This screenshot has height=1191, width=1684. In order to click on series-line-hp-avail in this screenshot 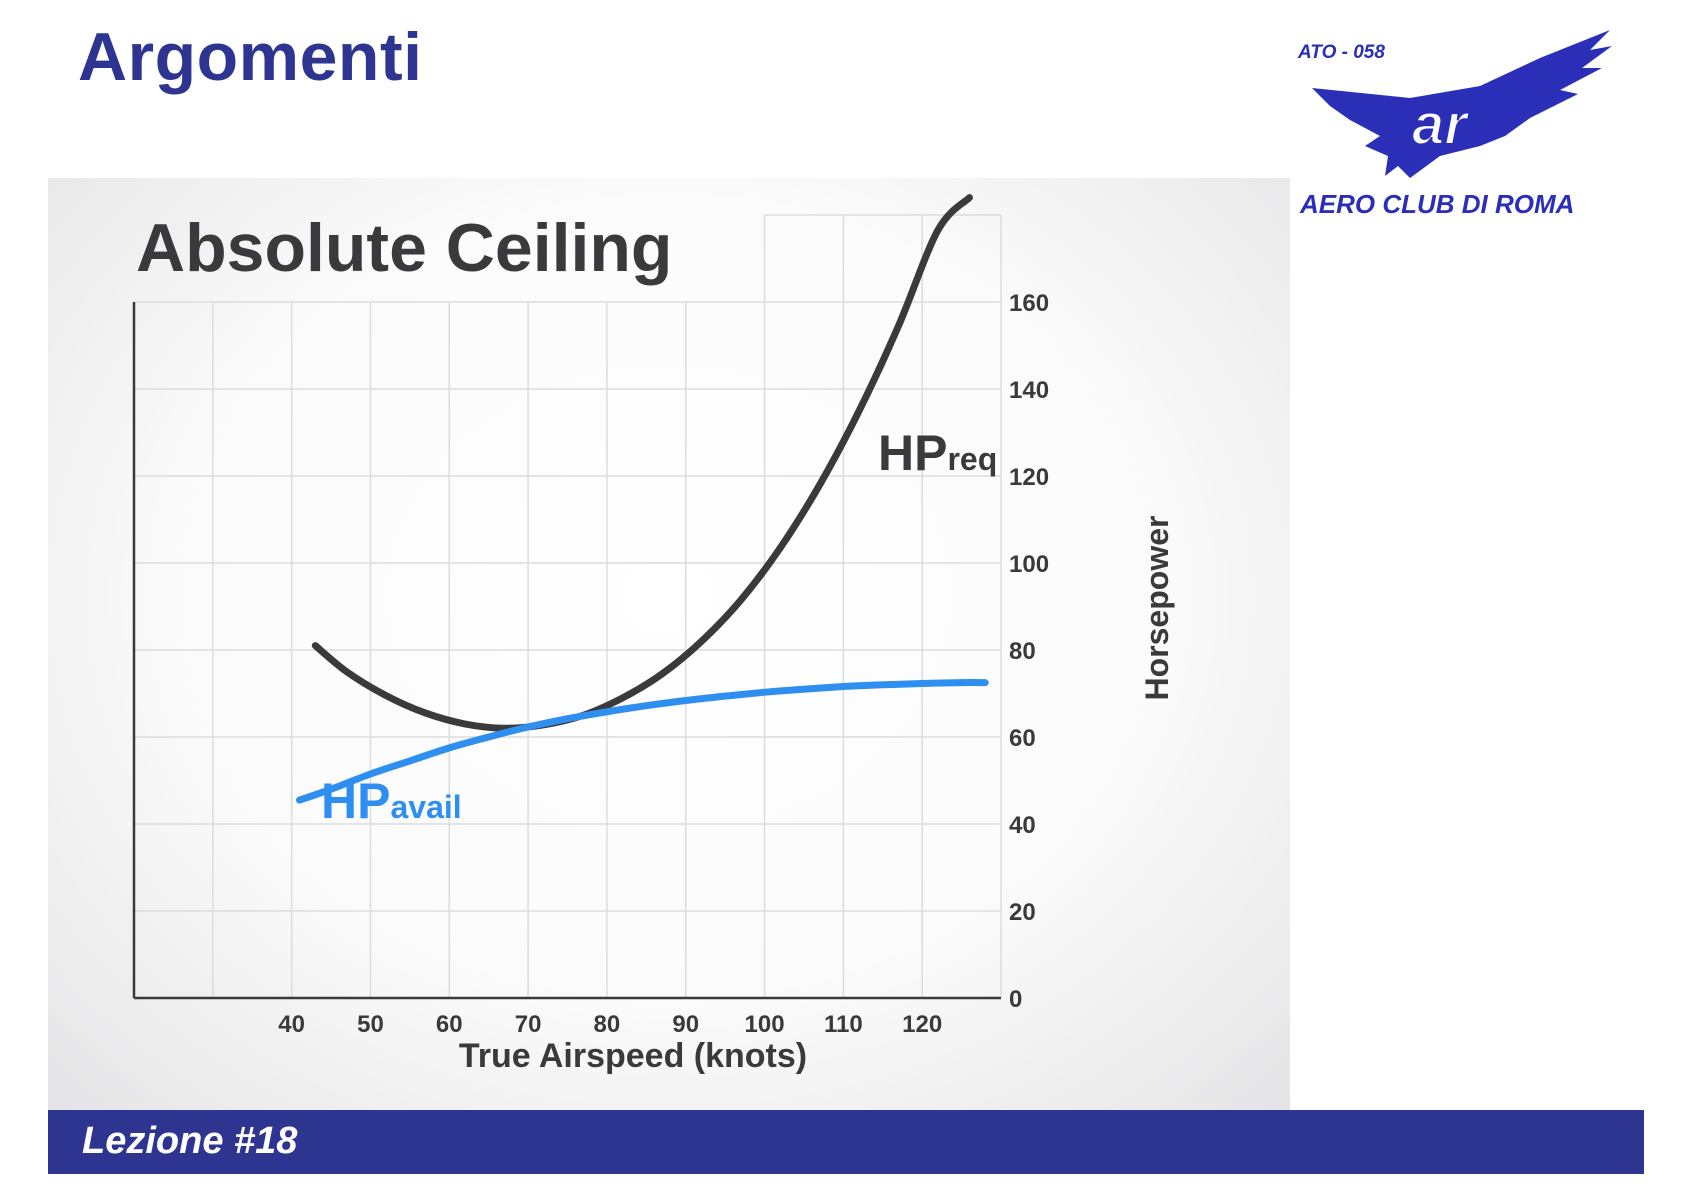, I will do `click(642, 741)`.